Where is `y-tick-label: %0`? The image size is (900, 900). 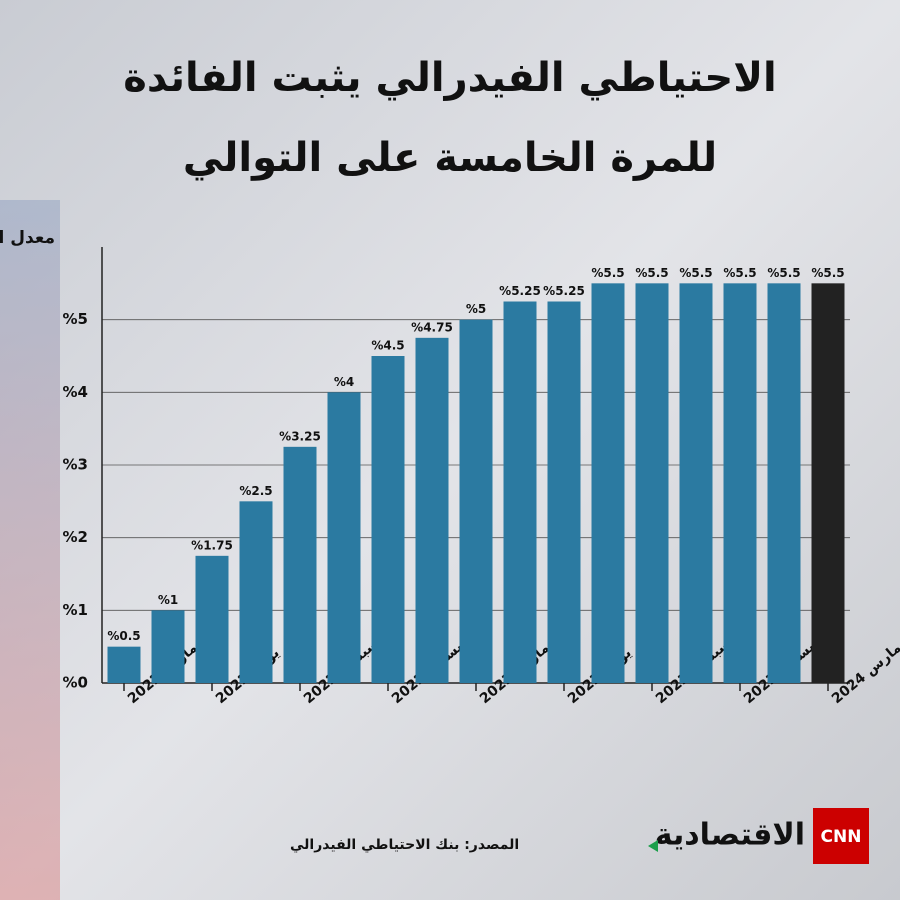 y-tick-label: %0 is located at coordinates (75, 683).